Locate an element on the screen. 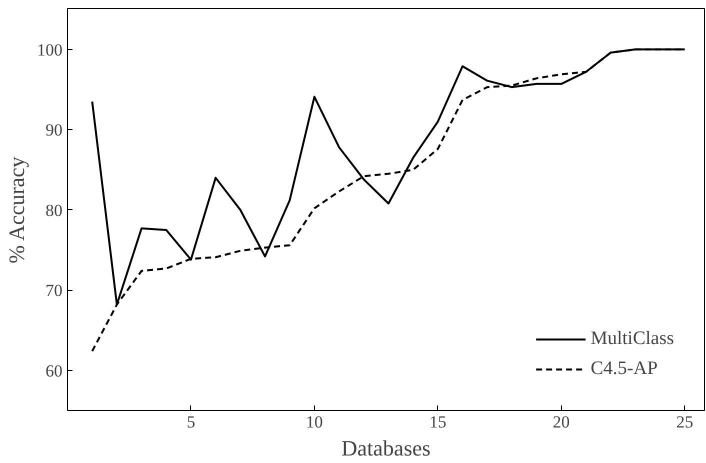  x-tick-label: 5 is located at coordinates (191, 422).